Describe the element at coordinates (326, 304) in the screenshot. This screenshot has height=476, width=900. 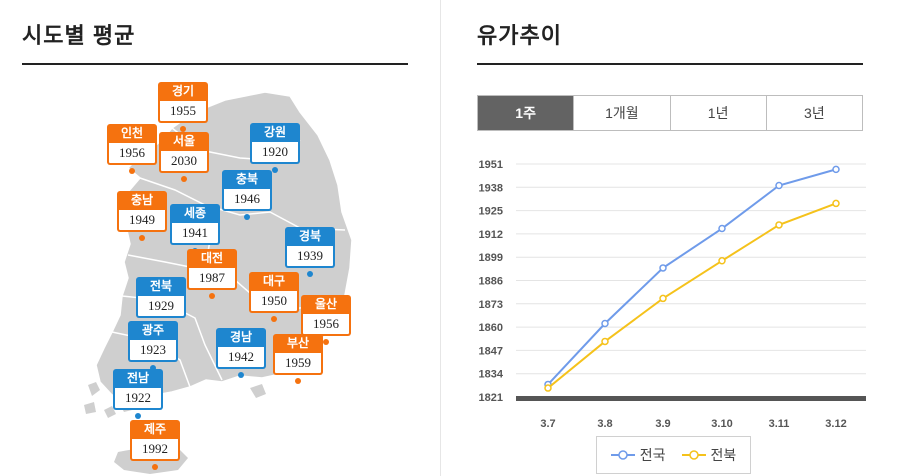
I see `region-name: 울산` at that location.